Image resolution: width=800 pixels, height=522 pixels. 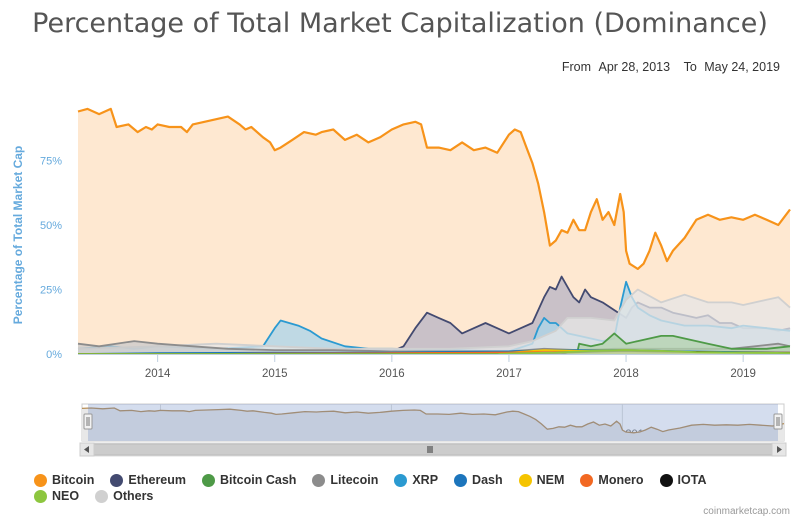 I want to click on navigator-handle-left, so click(x=88, y=421).